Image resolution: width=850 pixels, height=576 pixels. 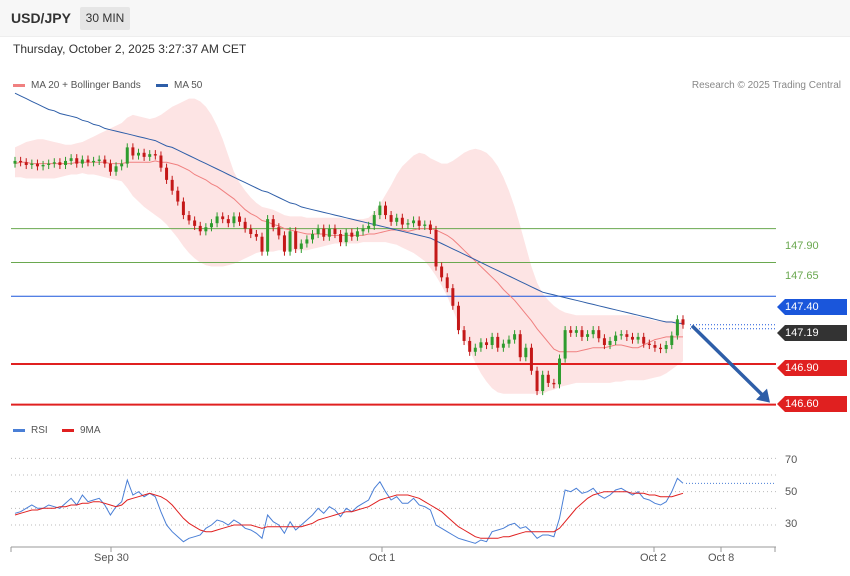 I want to click on x-label-oct2: Oct 2, so click(x=653, y=558).